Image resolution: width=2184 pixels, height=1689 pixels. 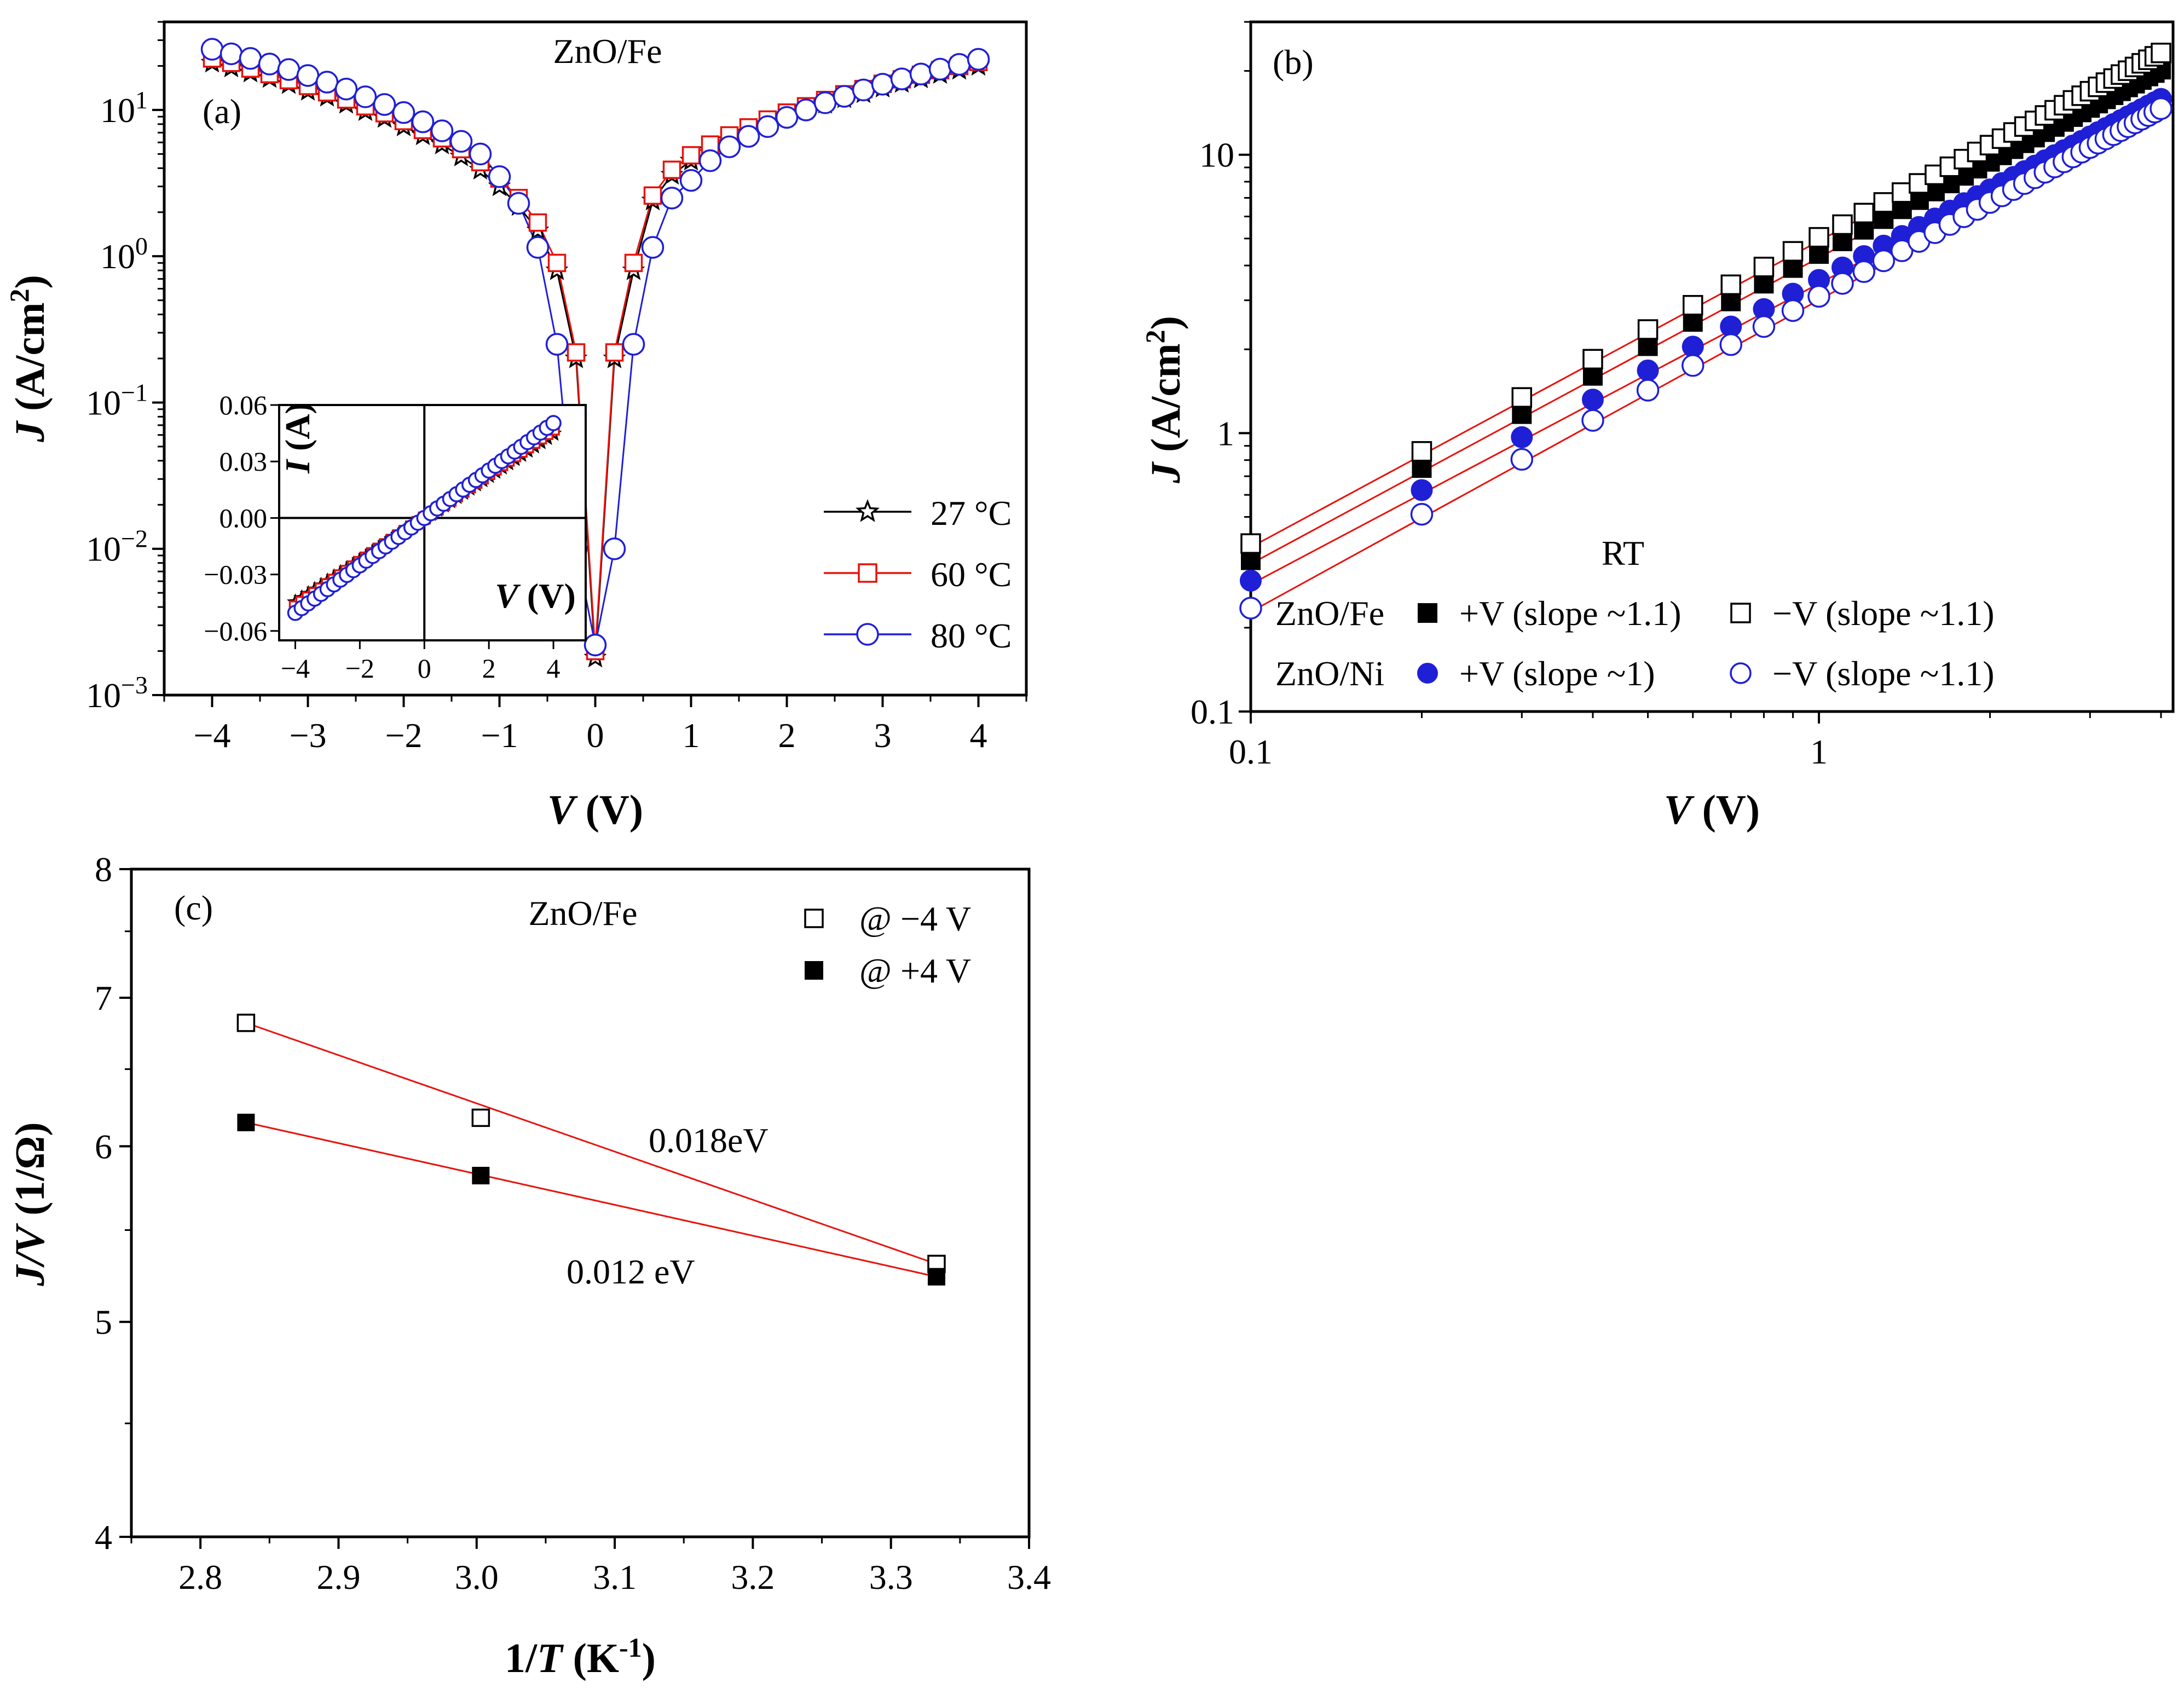 I want to click on y-axis-label: J (A/cm2), so click(x=1164, y=400).